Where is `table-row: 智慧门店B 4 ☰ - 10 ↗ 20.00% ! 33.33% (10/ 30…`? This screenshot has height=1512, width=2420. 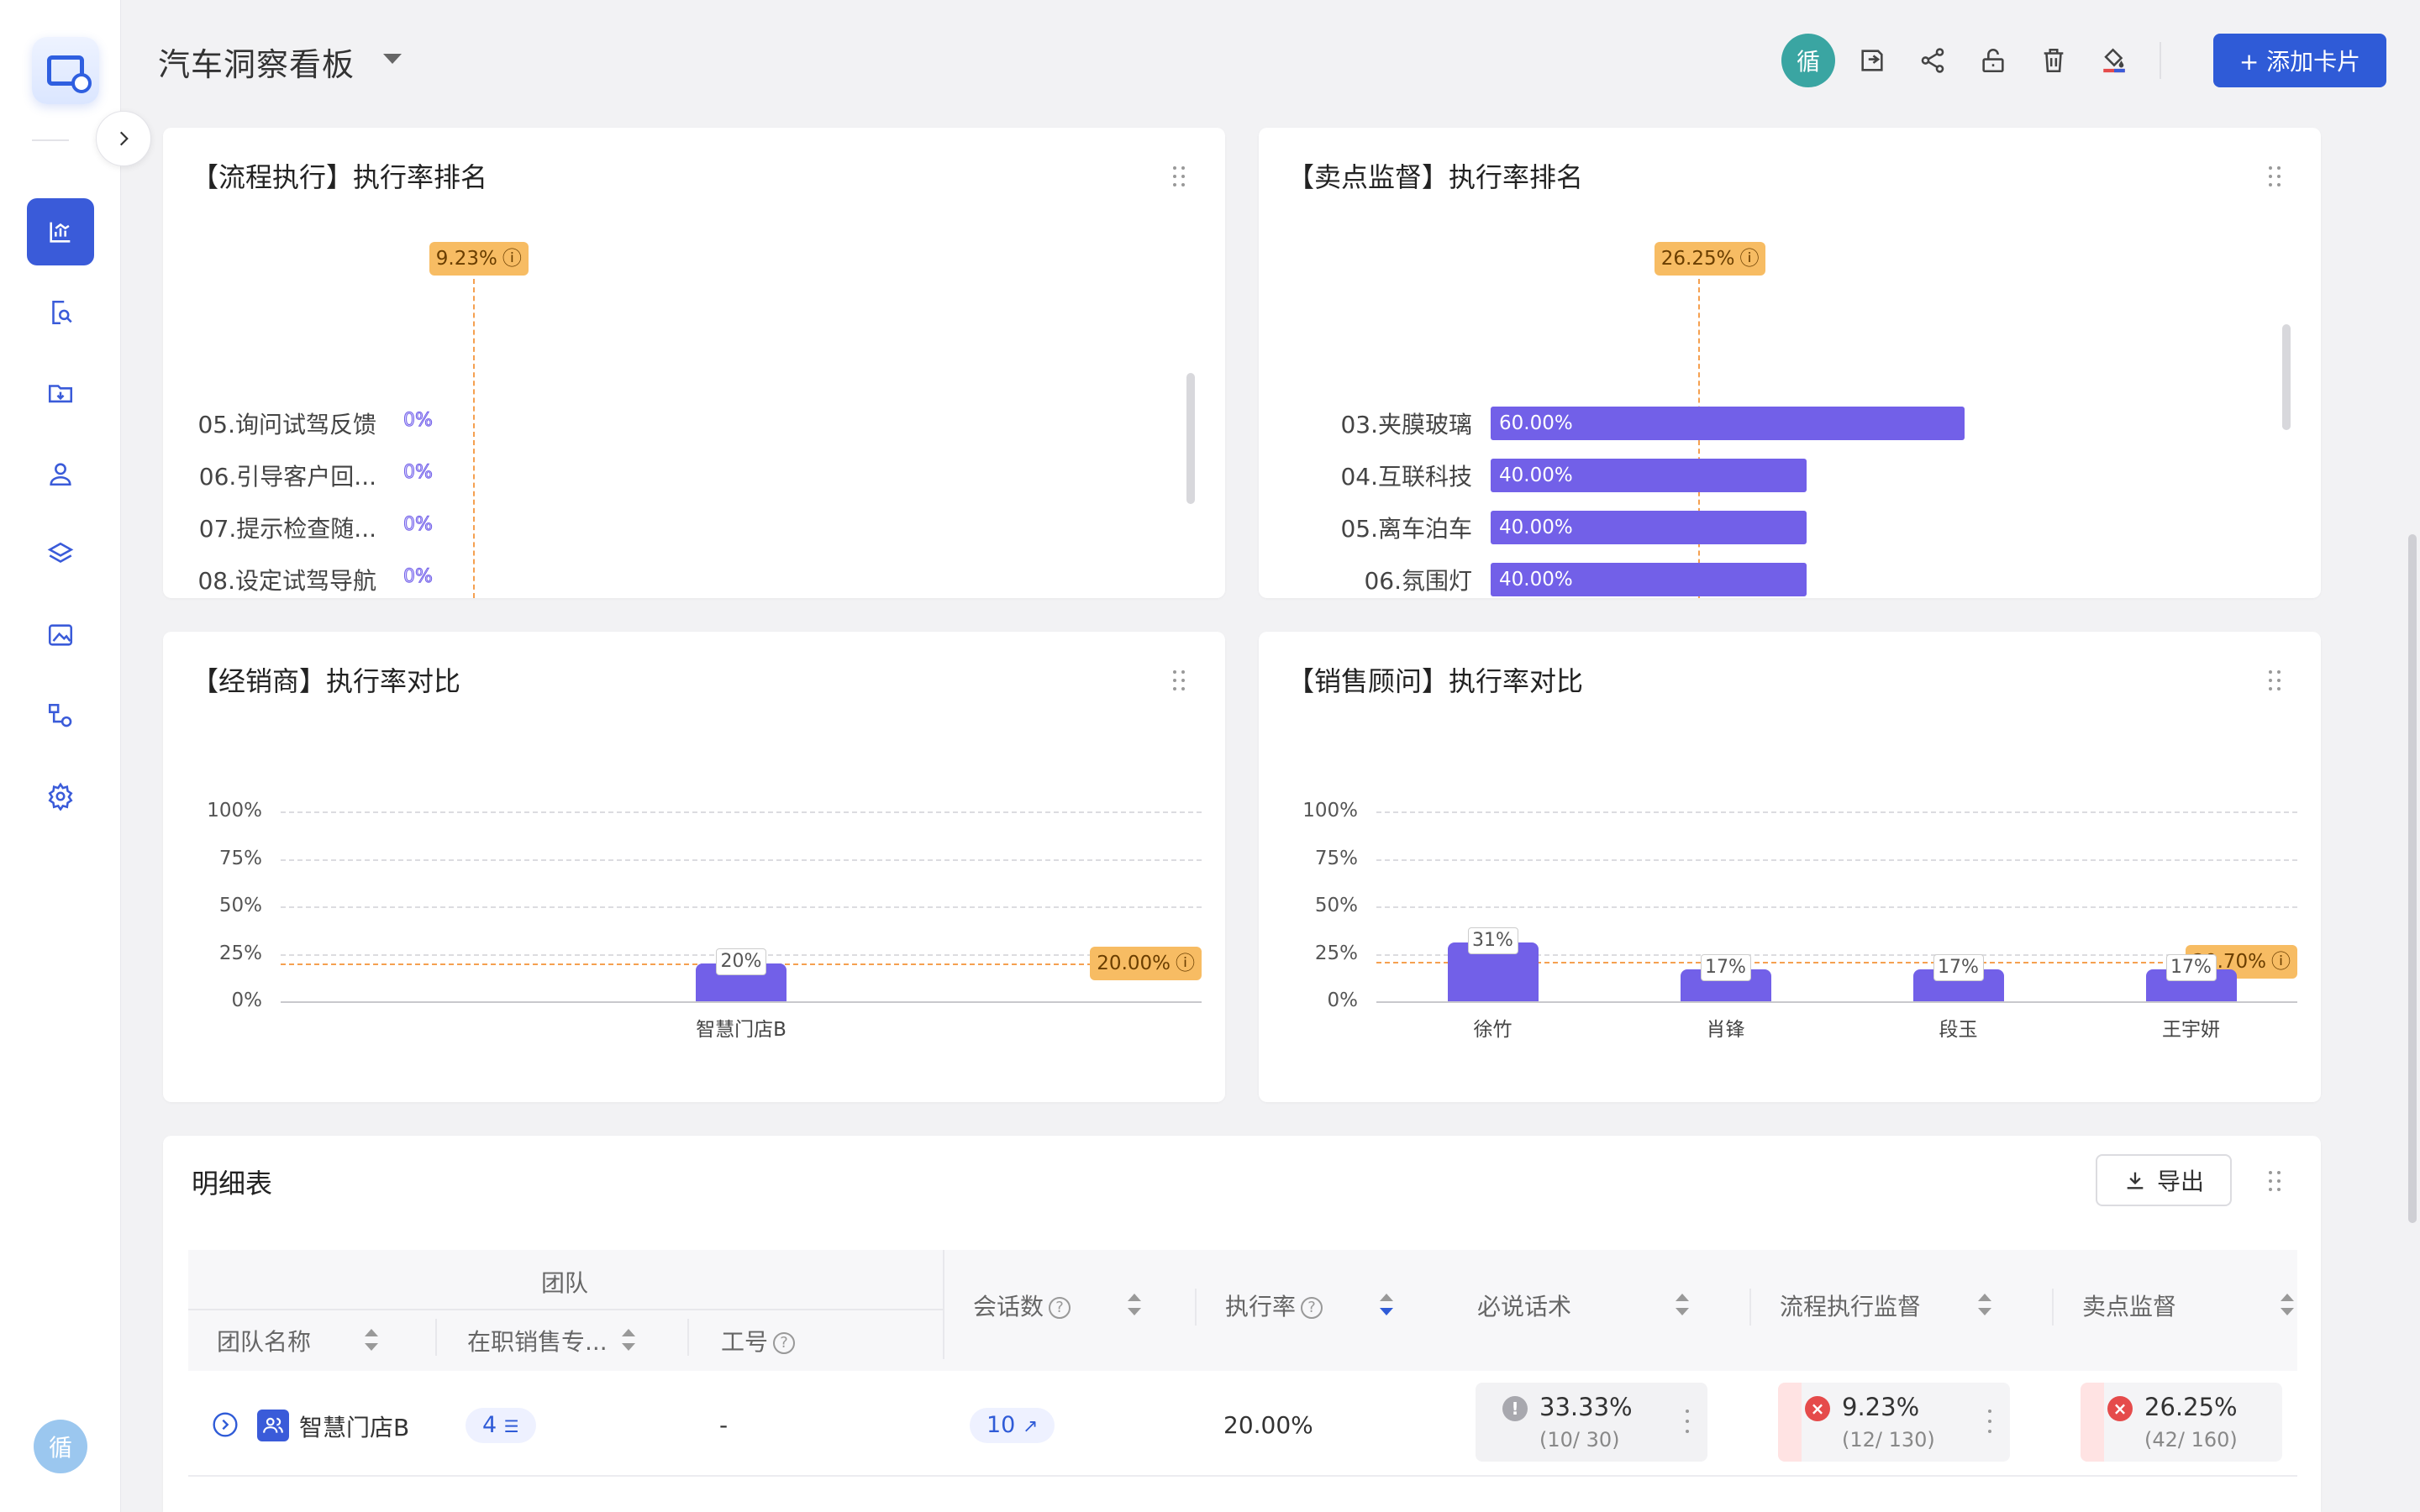 table-row: 智慧门店B 4 ☰ - 10 ↗ 20.00% ! 33.33% (10/ 30… is located at coordinates (1242, 1425).